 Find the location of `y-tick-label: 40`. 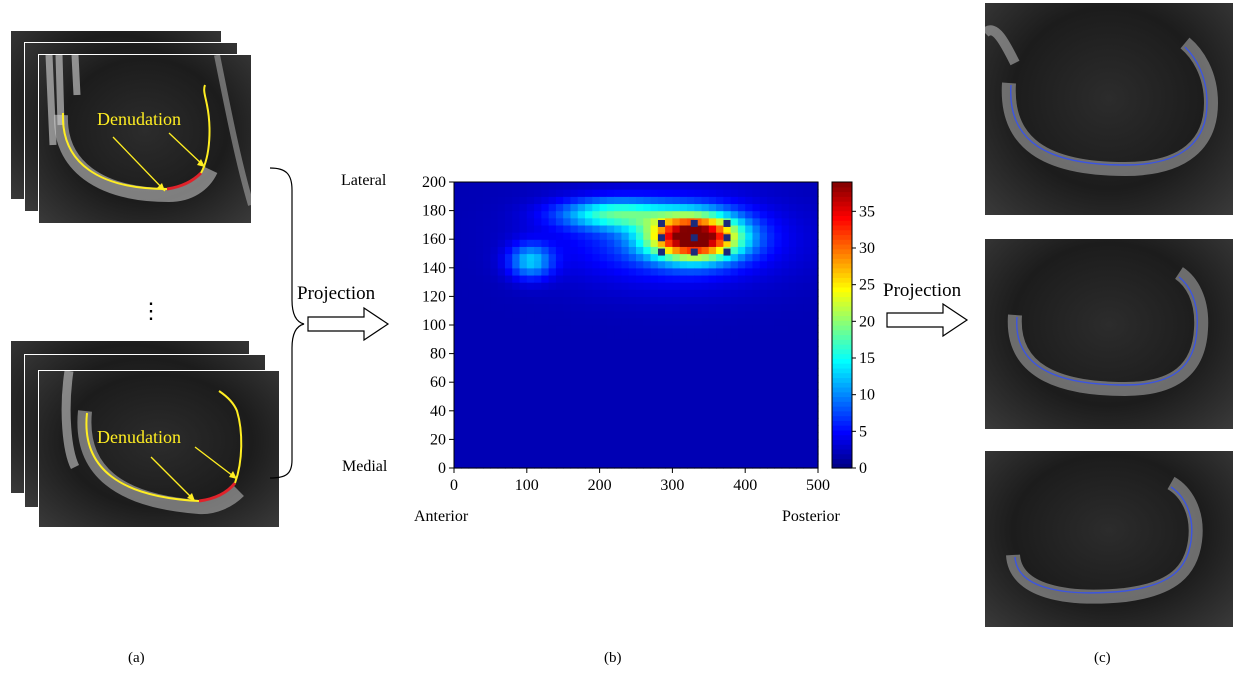

y-tick-label: 40 is located at coordinates (438, 411).